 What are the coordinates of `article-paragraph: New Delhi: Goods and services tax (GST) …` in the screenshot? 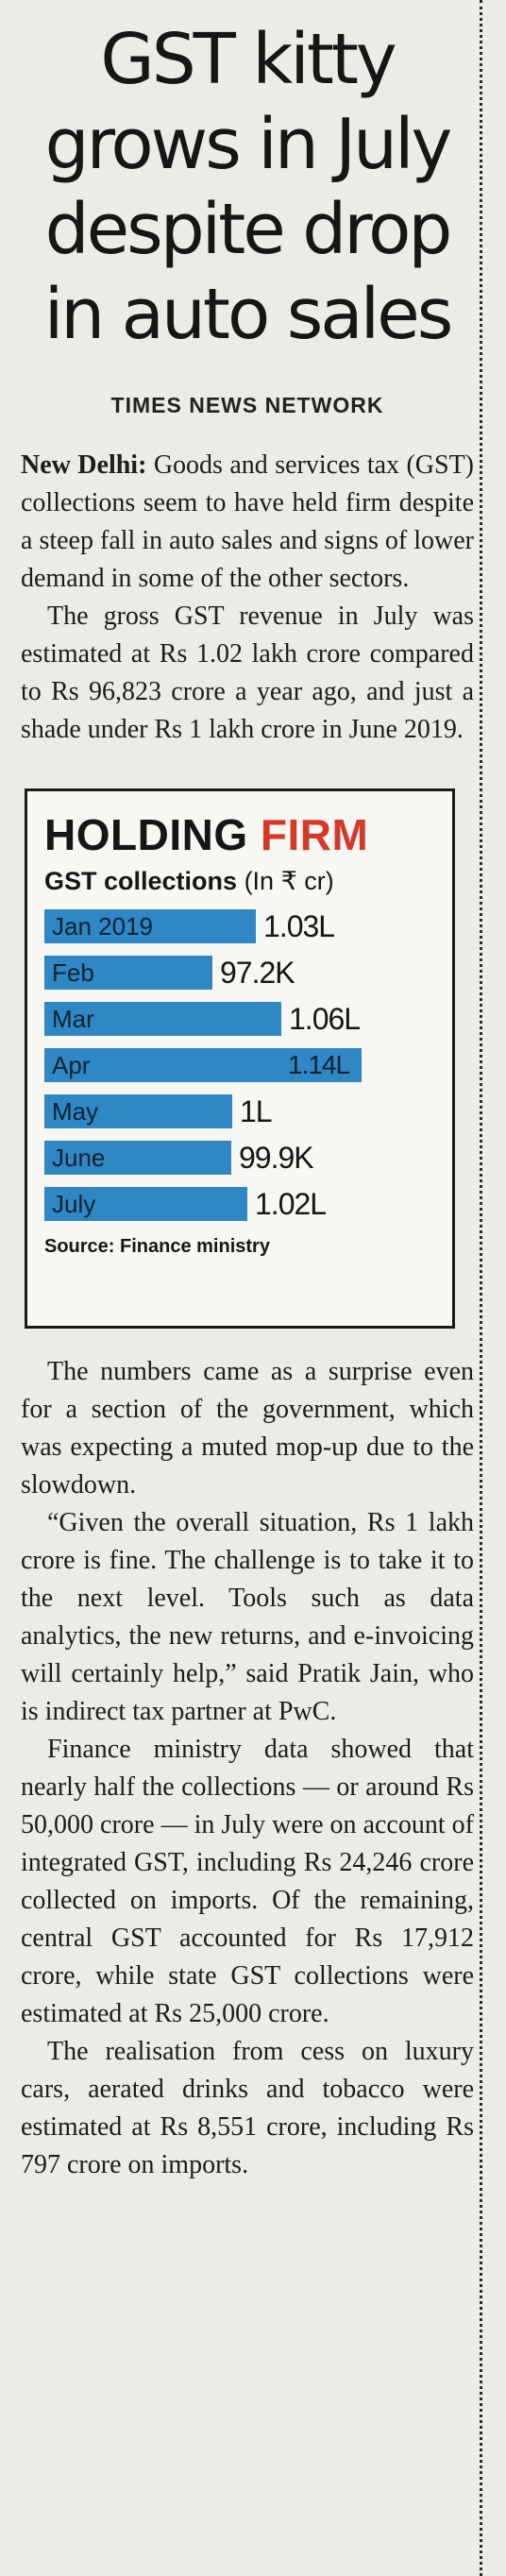 It's located at (248, 522).